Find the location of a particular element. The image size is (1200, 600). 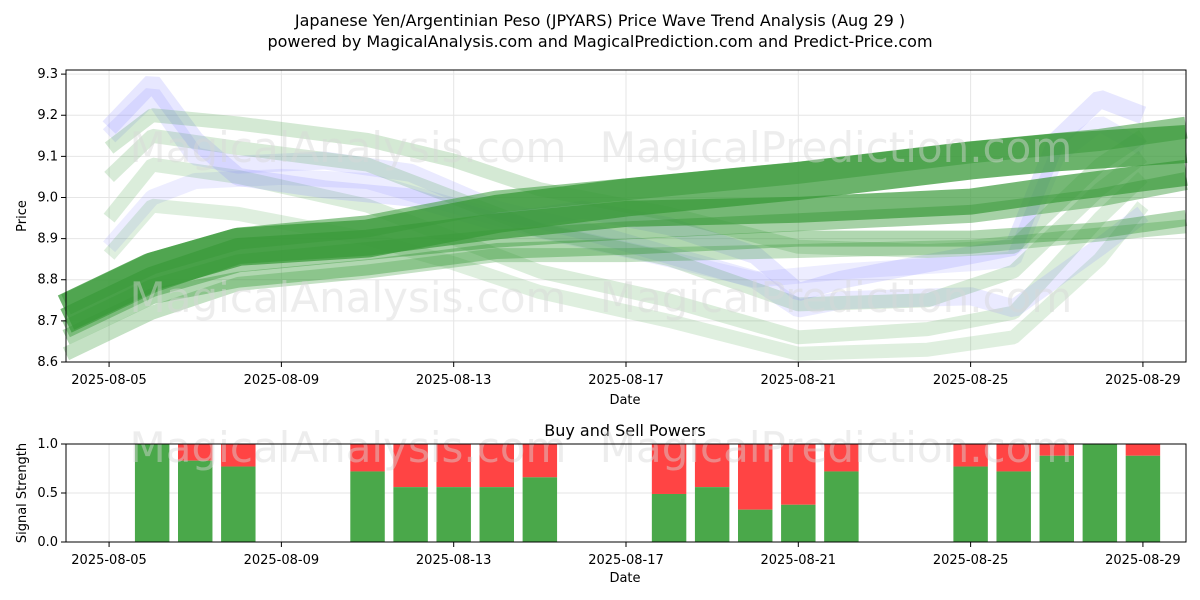

watermark-analysis-bottom: MagicalAnalysis.com is located at coordinates (348, 447).